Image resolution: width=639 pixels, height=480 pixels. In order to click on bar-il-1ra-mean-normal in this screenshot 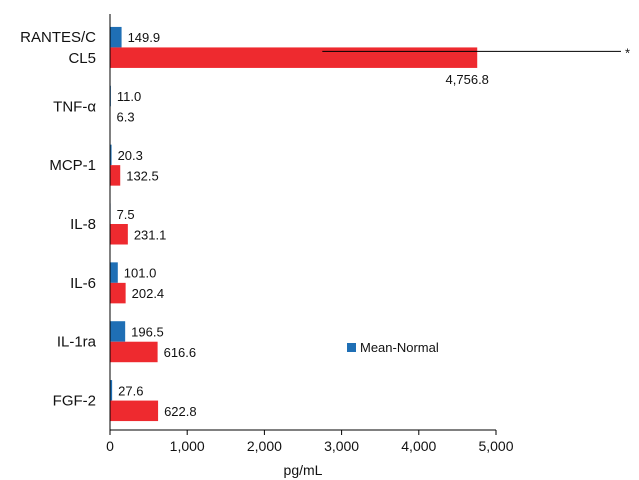, I will do `click(118, 331)`.